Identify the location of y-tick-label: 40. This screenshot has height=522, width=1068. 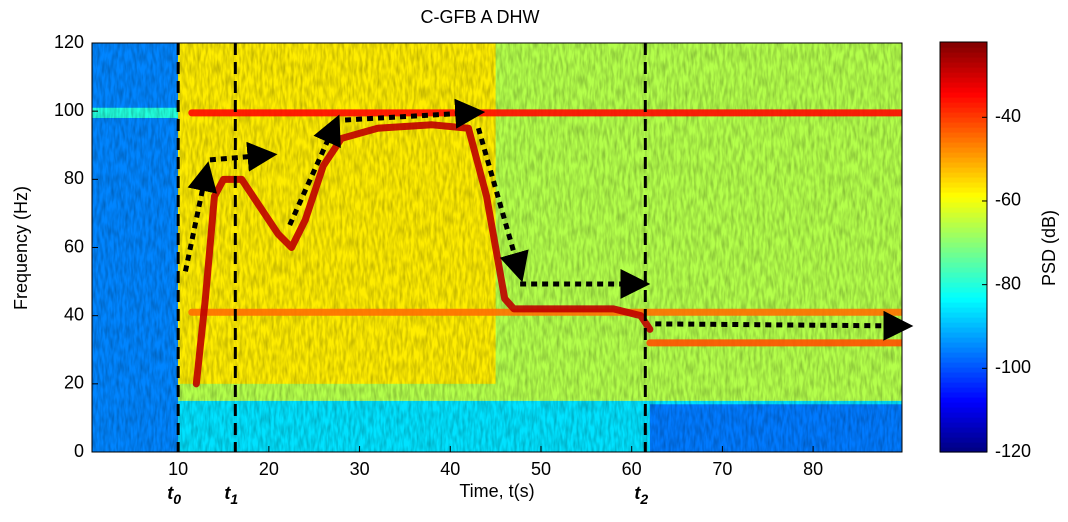
(74, 314).